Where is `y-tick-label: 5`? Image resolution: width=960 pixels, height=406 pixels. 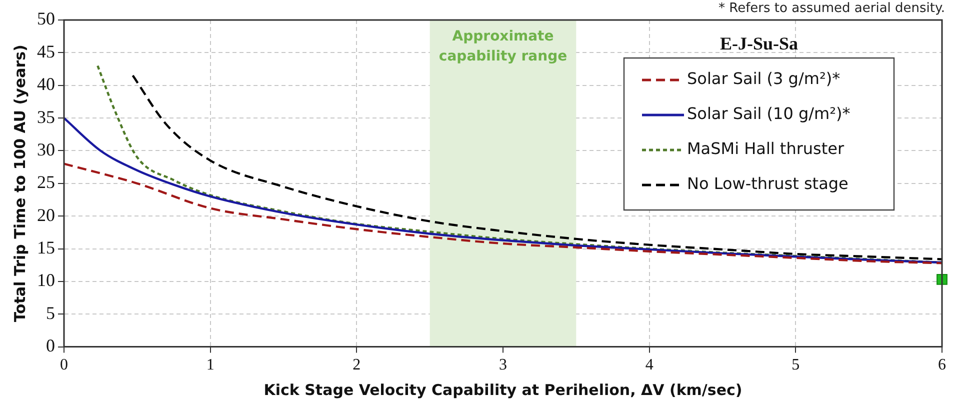 y-tick-label: 5 is located at coordinates (50, 312).